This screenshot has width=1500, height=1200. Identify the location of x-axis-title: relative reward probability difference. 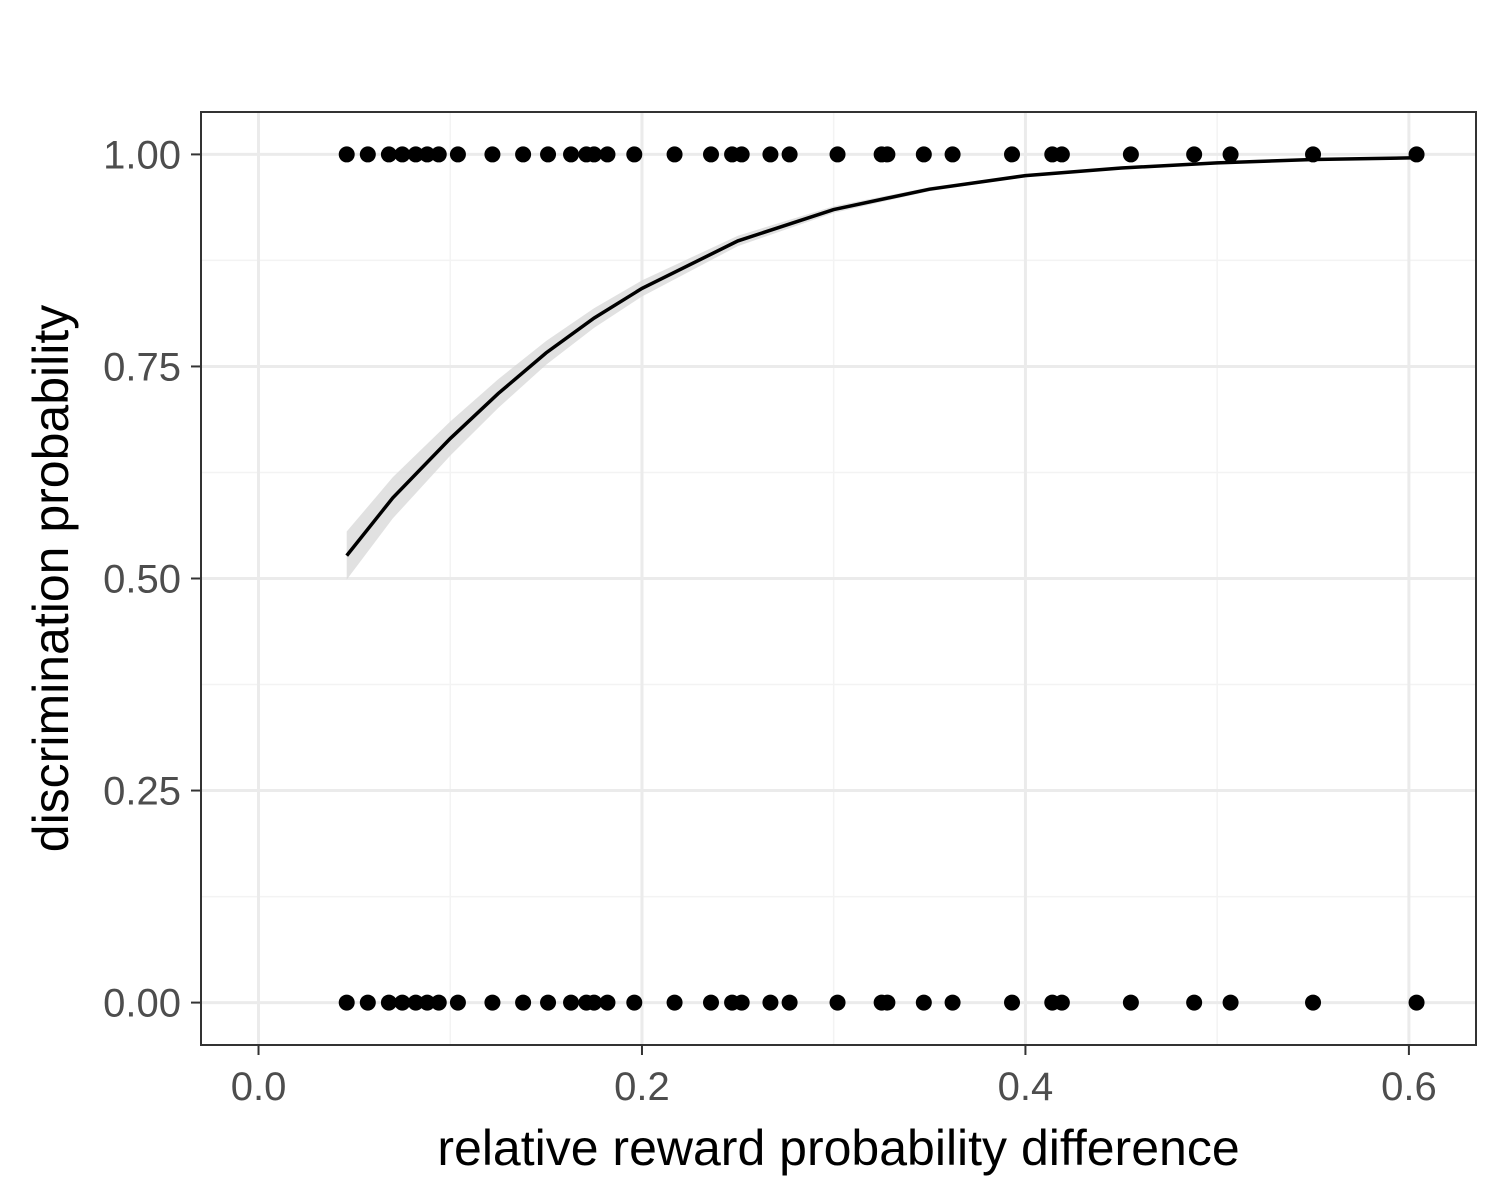
(838, 1148).